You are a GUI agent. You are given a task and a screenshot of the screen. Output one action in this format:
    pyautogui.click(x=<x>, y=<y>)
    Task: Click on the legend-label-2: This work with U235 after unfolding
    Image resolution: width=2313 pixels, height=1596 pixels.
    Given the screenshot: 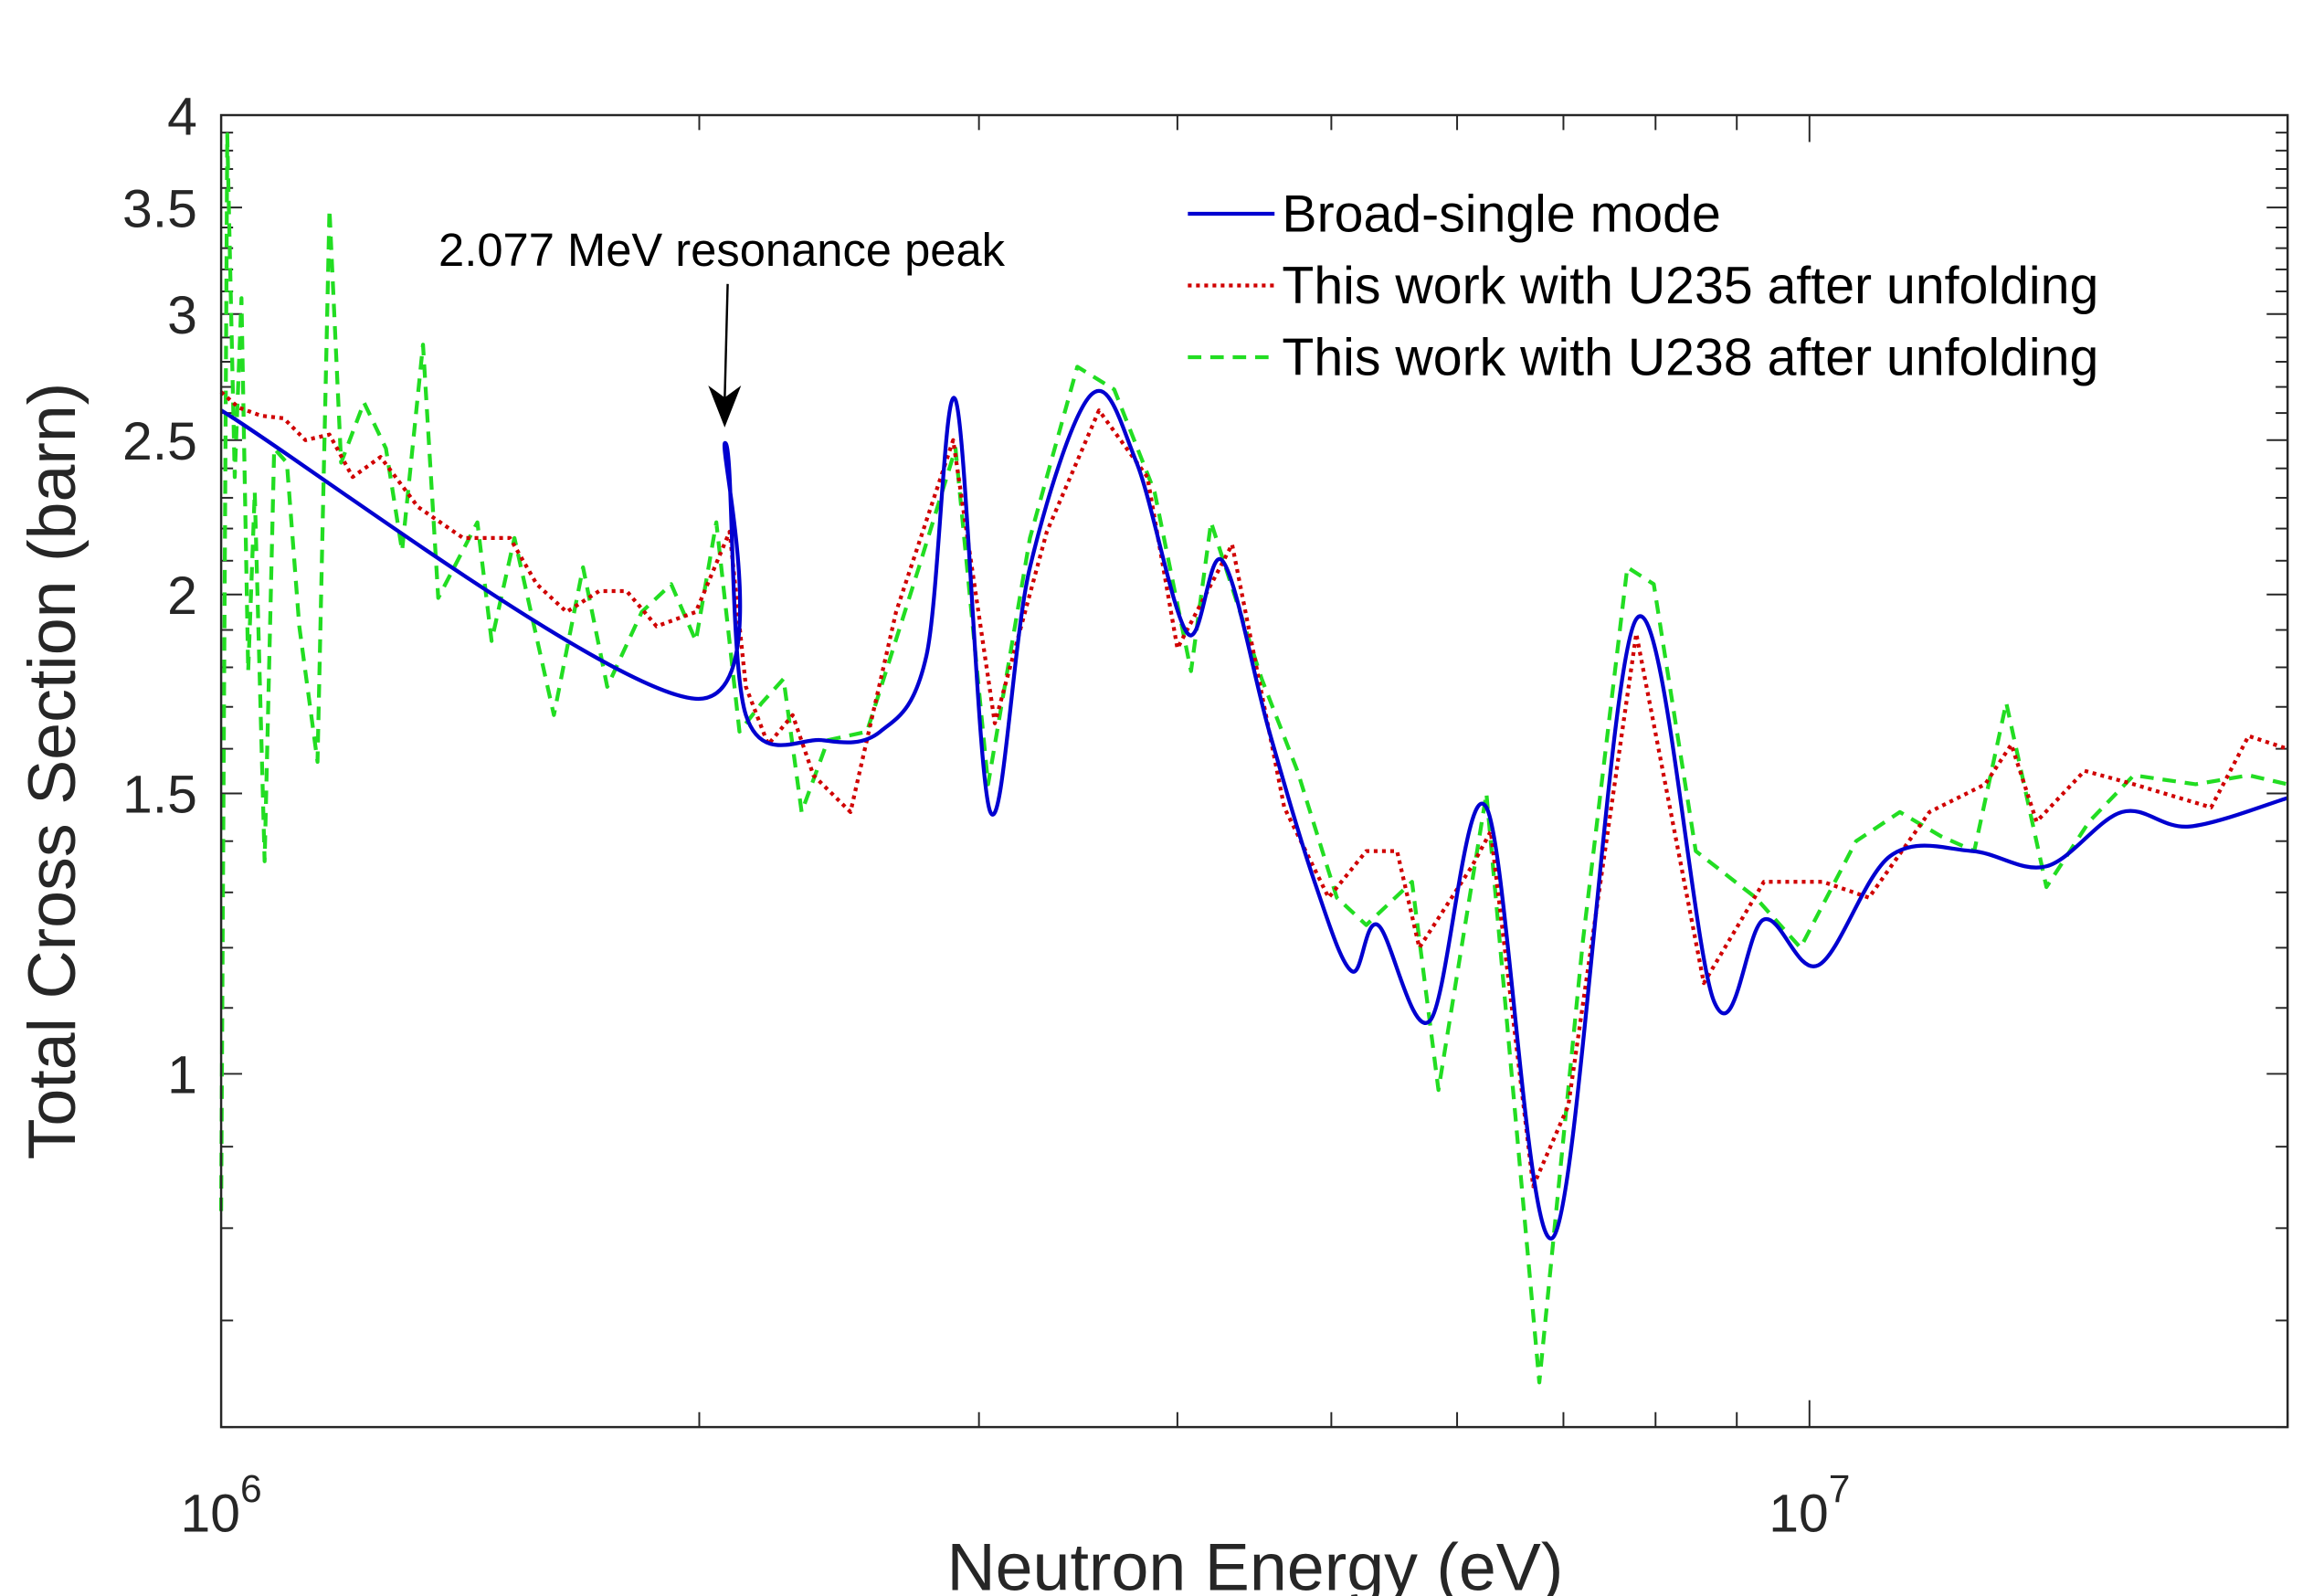 What is the action you would take?
    pyautogui.click(x=1690, y=286)
    